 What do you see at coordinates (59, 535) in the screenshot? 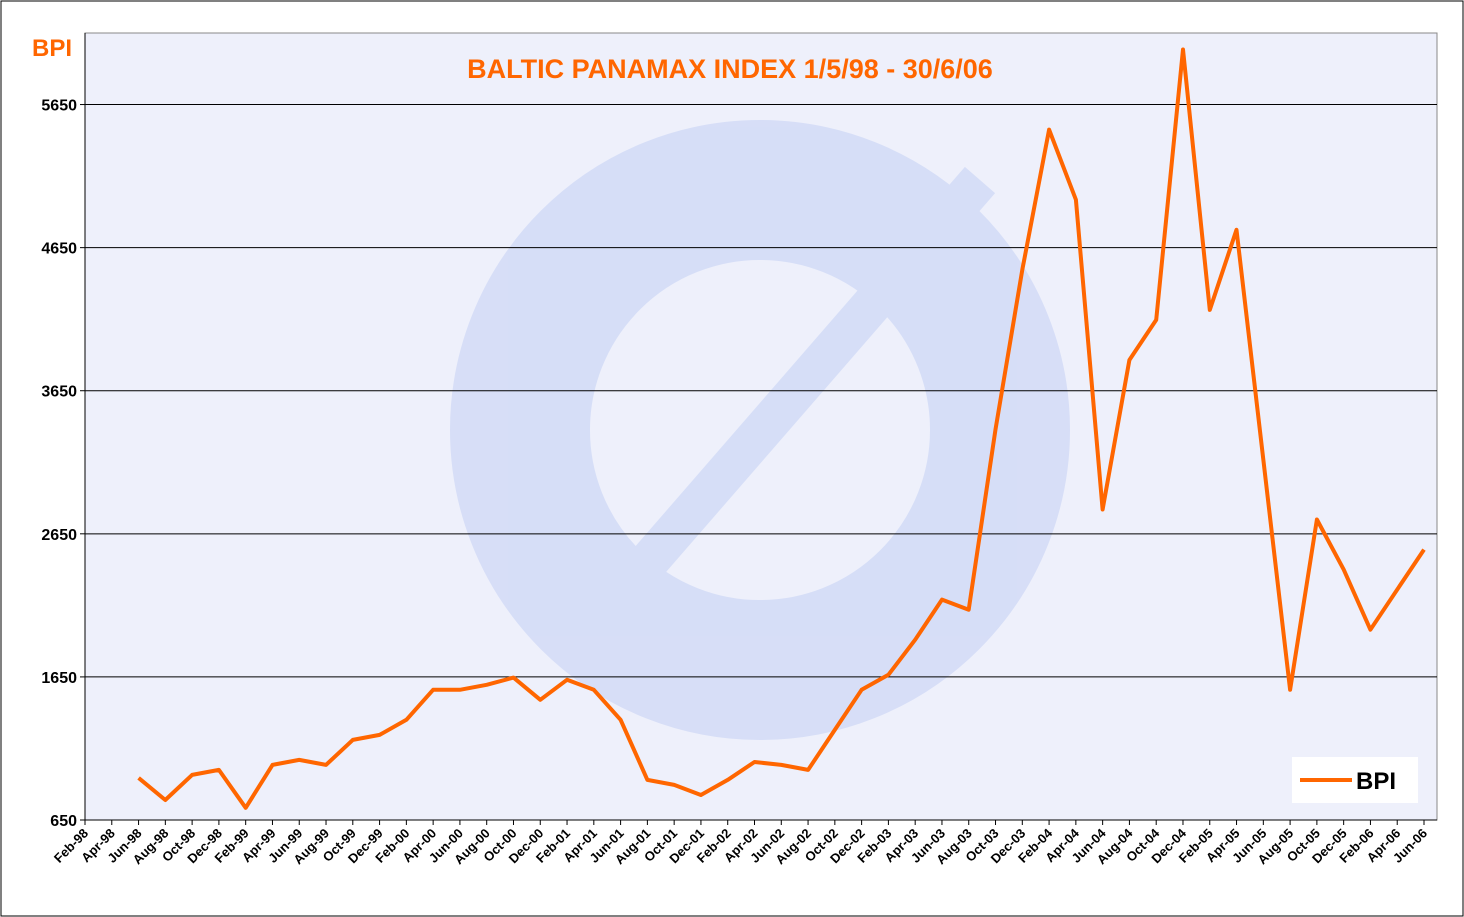
I see `y-tick-label: 2650` at bounding box center [59, 535].